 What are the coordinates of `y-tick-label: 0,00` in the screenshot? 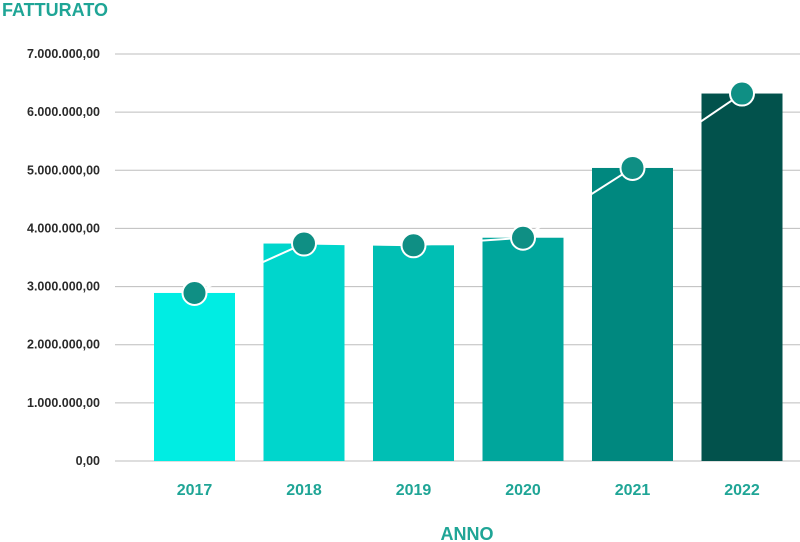 It's located at (88, 461).